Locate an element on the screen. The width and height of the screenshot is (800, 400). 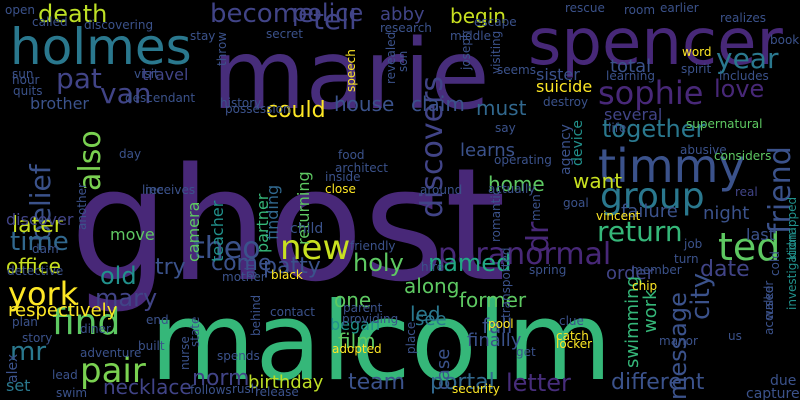
word-96: real is located at coordinates (746, 192).